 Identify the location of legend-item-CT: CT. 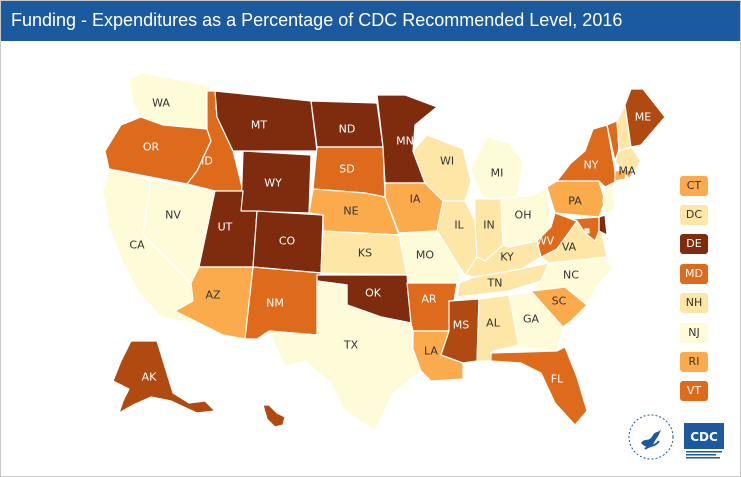
(694, 186).